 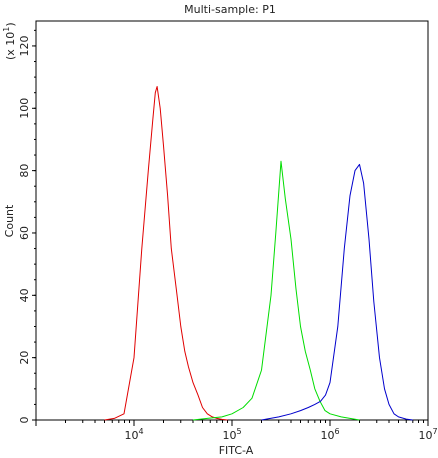 I want to click on x-tick-exp: 7, so click(x=434, y=431).